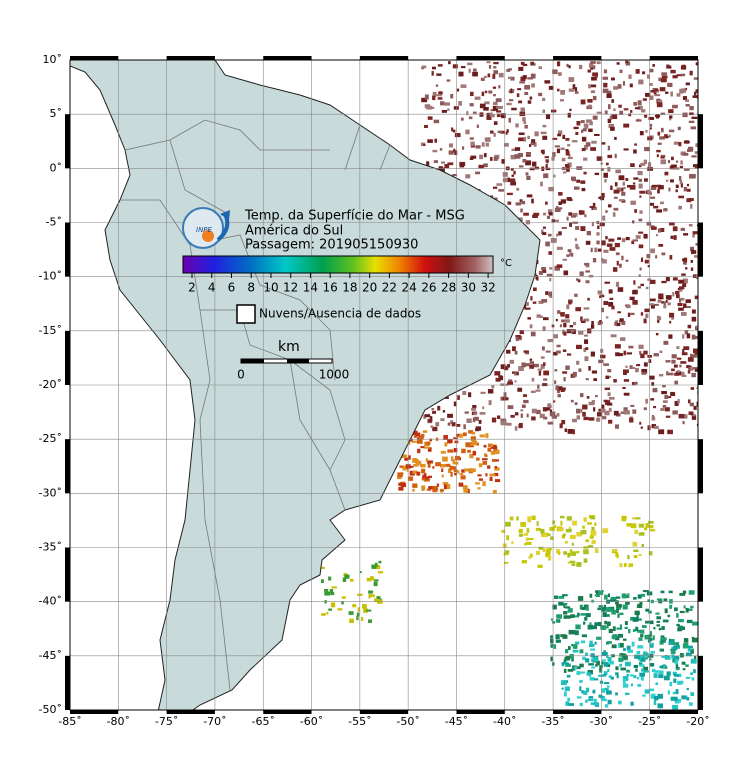  I want to click on lon-tick-label: -60˚, so click(311, 721).